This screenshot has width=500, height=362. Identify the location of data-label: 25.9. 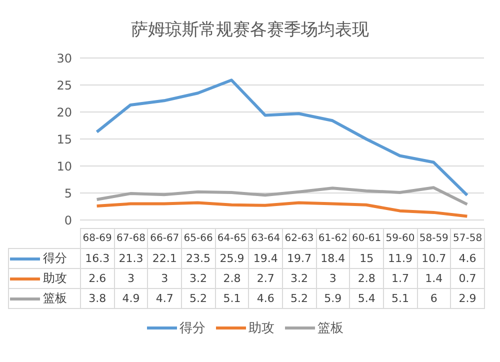
(232, 258).